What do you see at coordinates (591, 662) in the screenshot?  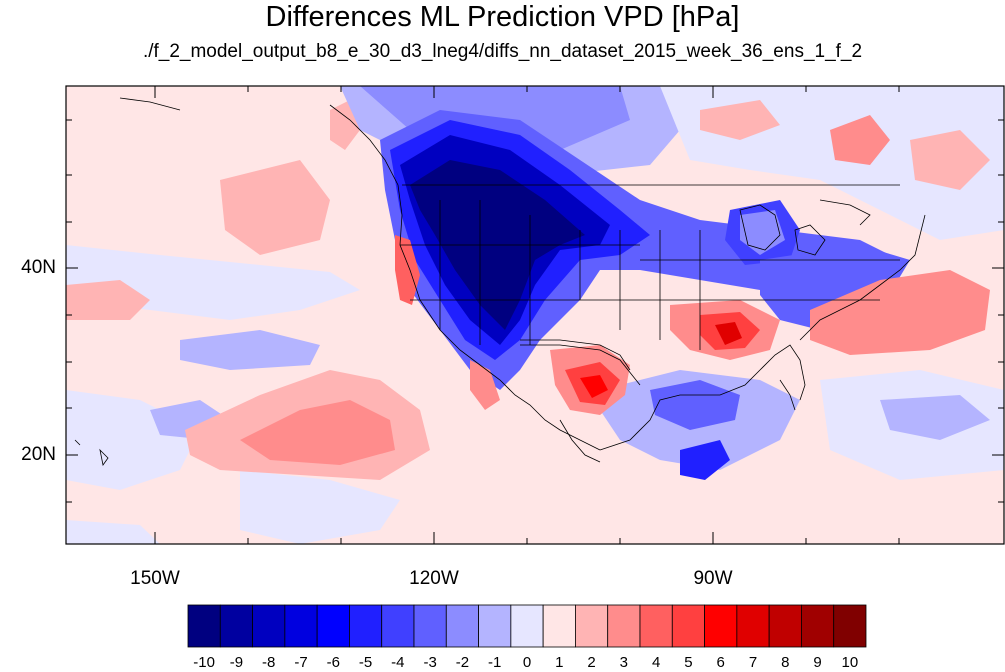 I see `colorbar-label: 2` at bounding box center [591, 662].